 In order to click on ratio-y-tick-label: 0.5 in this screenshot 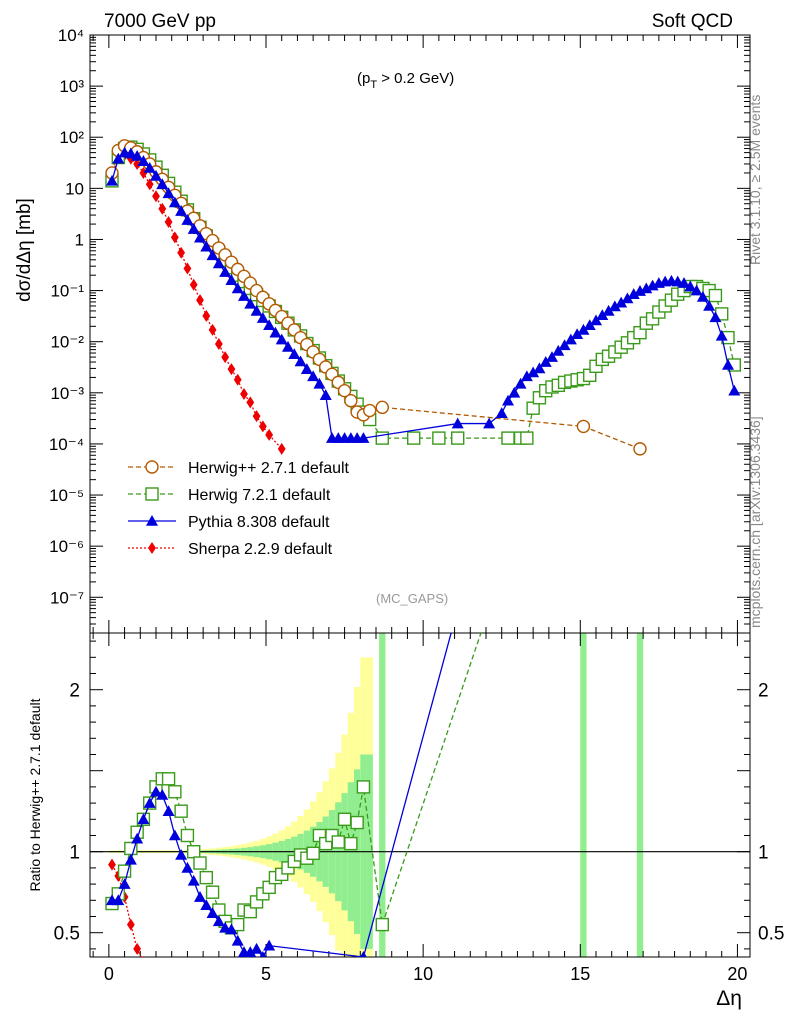, I will do `click(67, 934)`.